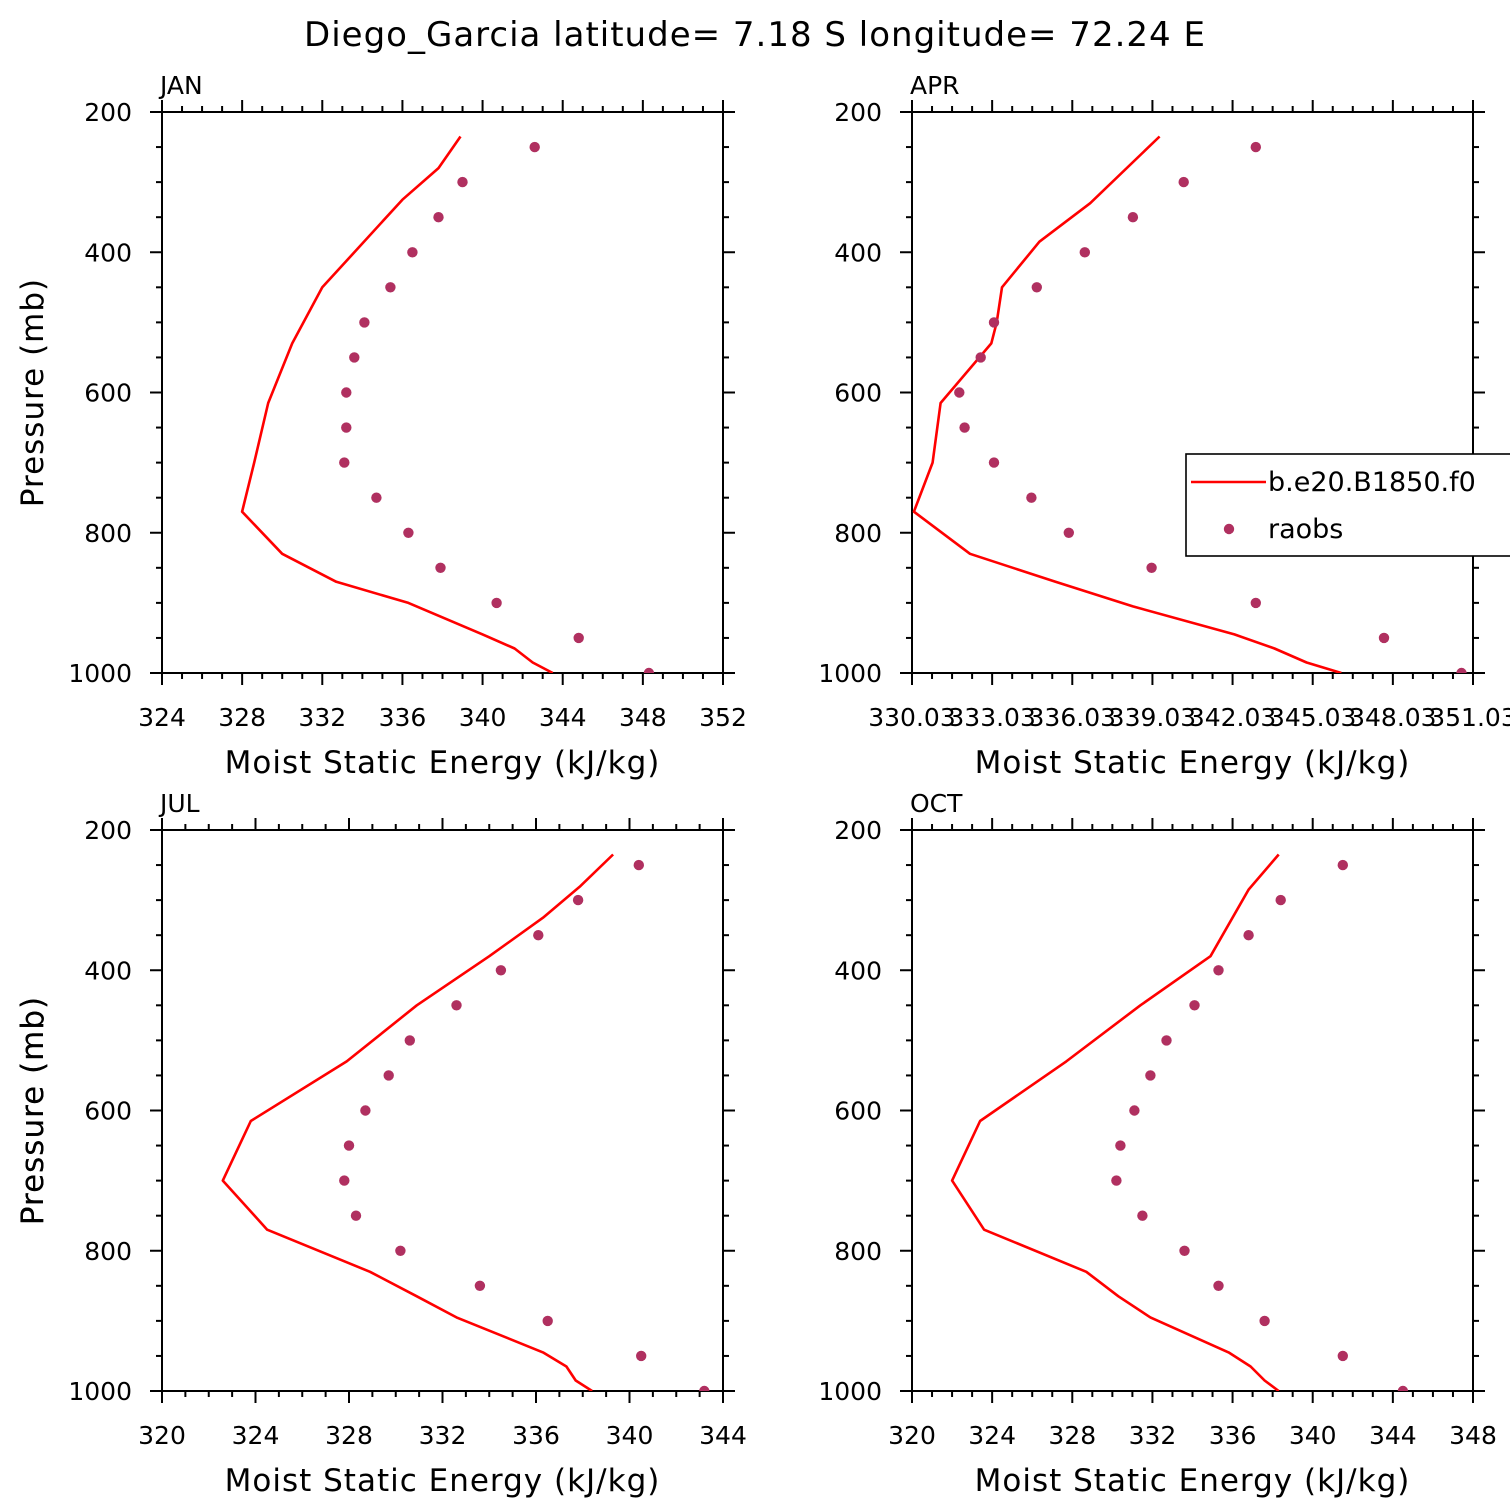 This screenshot has height=1510, width=1510. Describe the element at coordinates (1372, 482) in the screenshot. I see `legend-model-label: b.e20.B1850.f0` at that location.